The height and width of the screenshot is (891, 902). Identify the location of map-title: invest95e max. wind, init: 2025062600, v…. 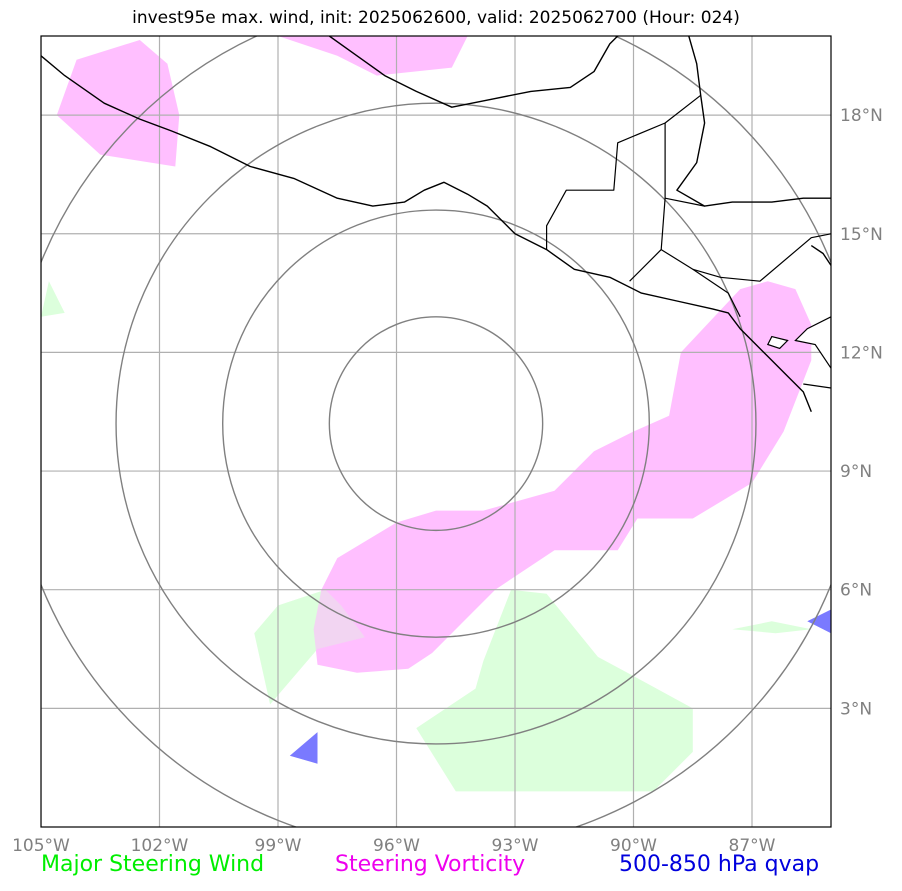
(436, 18).